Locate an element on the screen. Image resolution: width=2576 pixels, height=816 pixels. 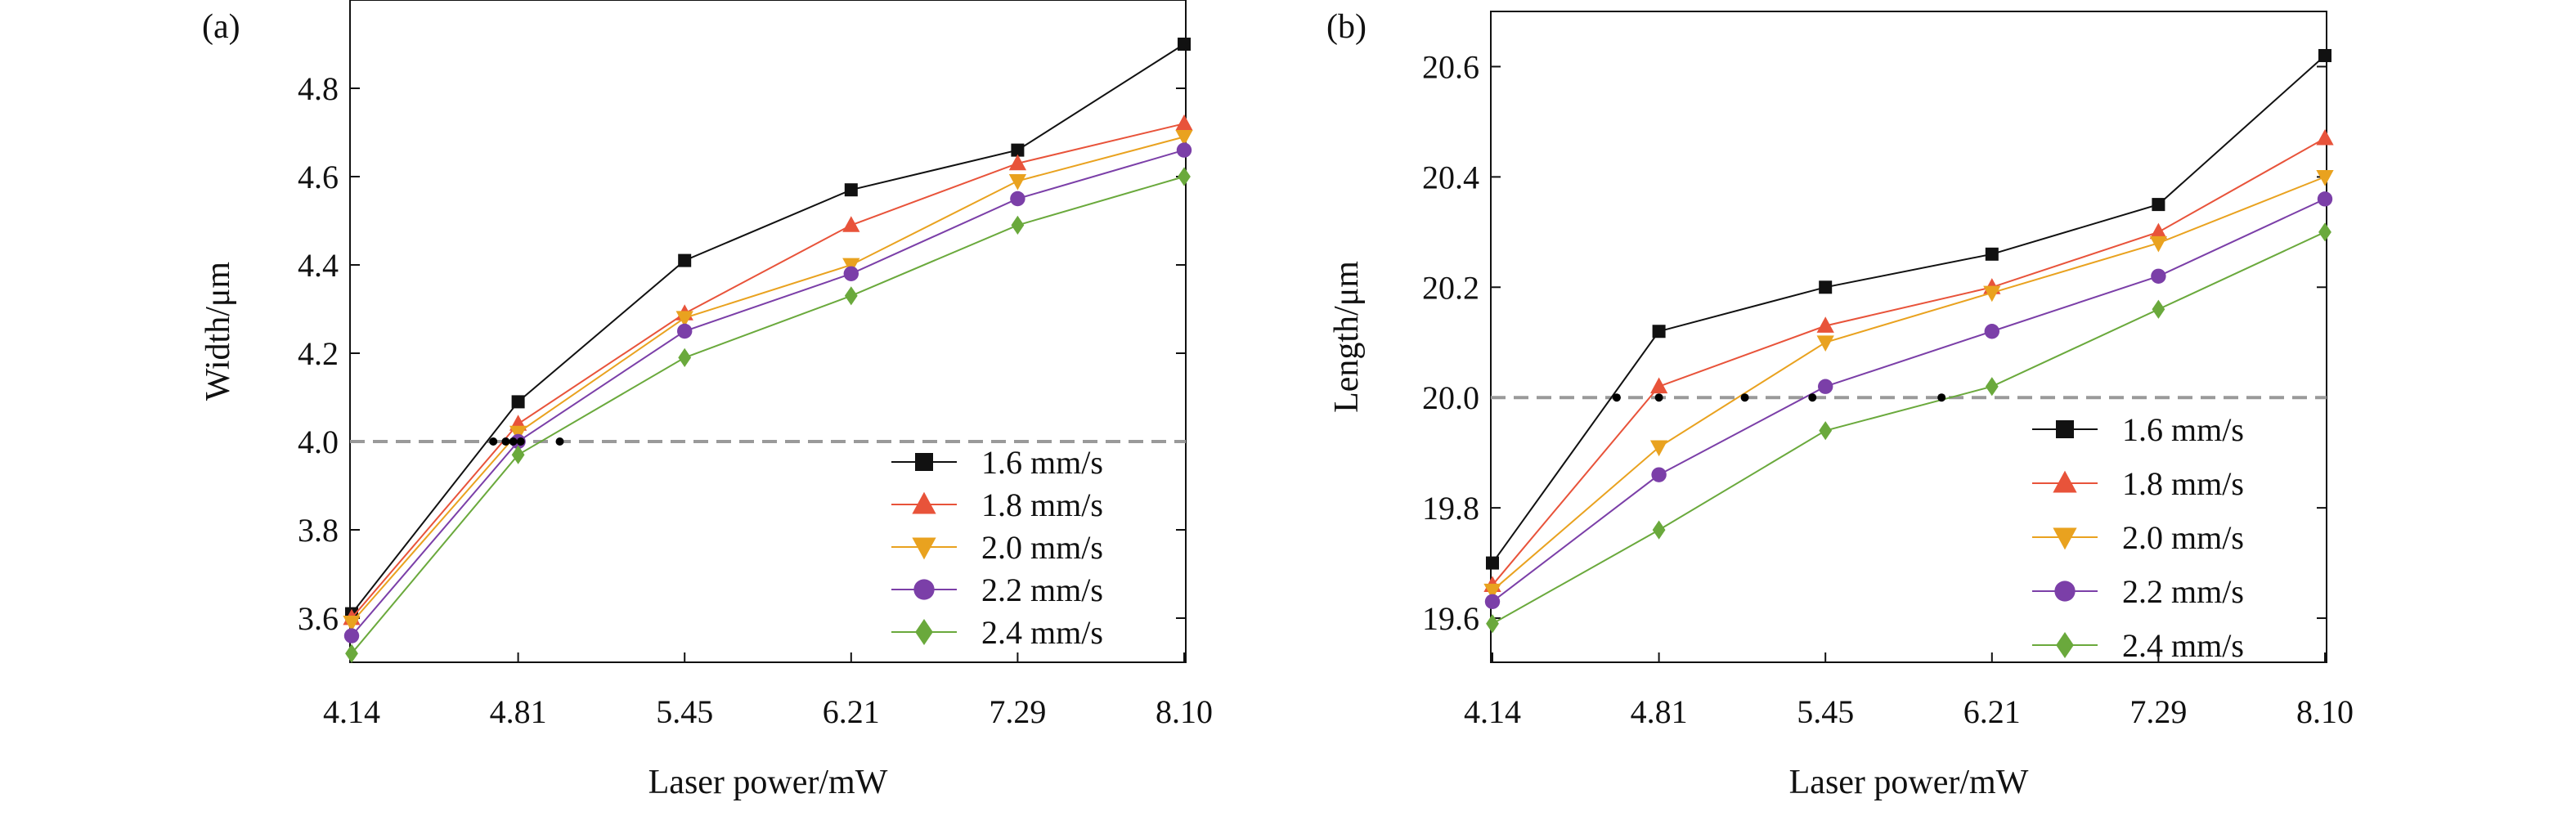
y-tick-label: 20.6 is located at coordinates (1450, 67).